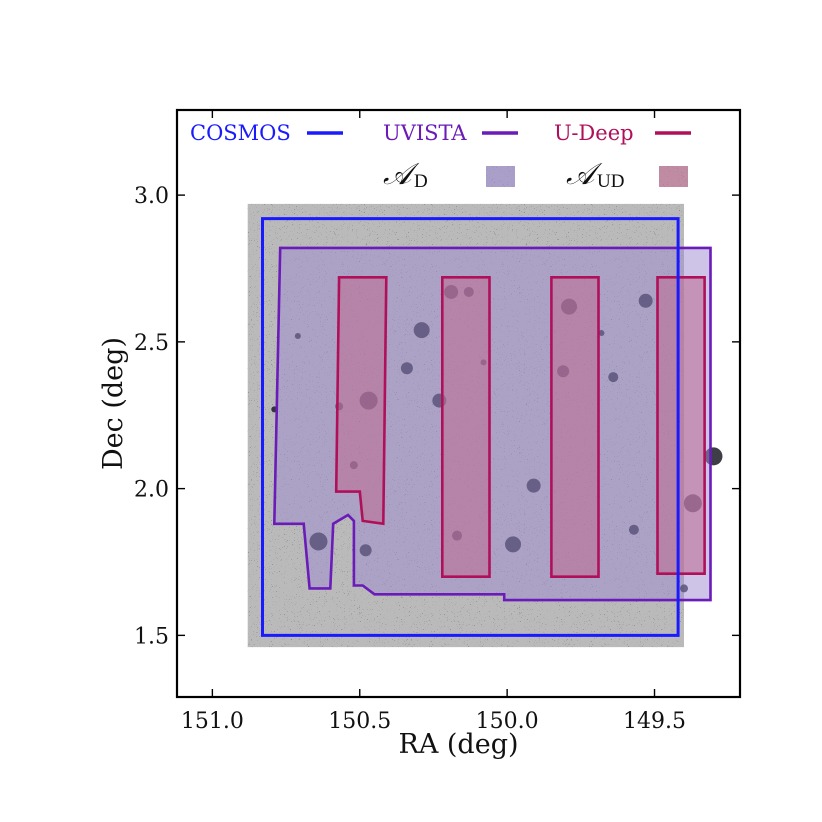 Image resolution: width=822 pixels, height=822 pixels. Describe the element at coordinates (151, 196) in the screenshot. I see `y-tick-label: 3.0` at that location.